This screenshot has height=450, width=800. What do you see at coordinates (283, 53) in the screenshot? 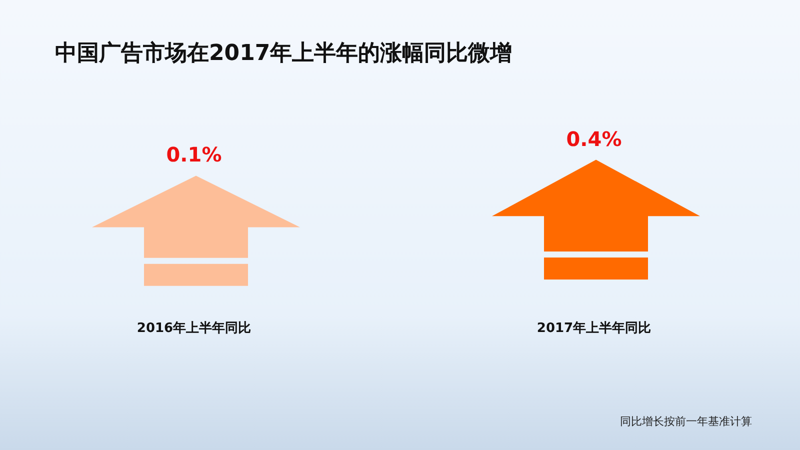
I see `text: 中国广告市场在2017年上半年的涨幅同比微增` at bounding box center [283, 53].